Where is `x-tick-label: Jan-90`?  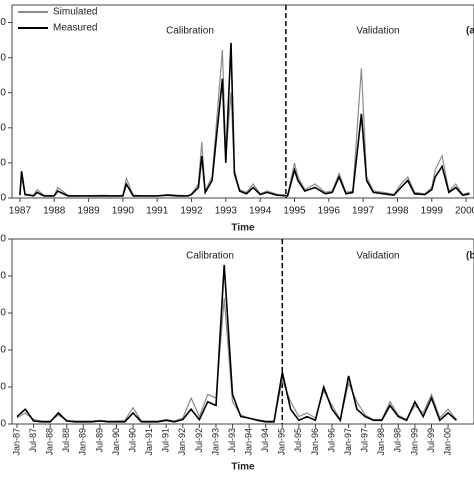 x-tick-label: Jan-90 is located at coordinates (116, 442).